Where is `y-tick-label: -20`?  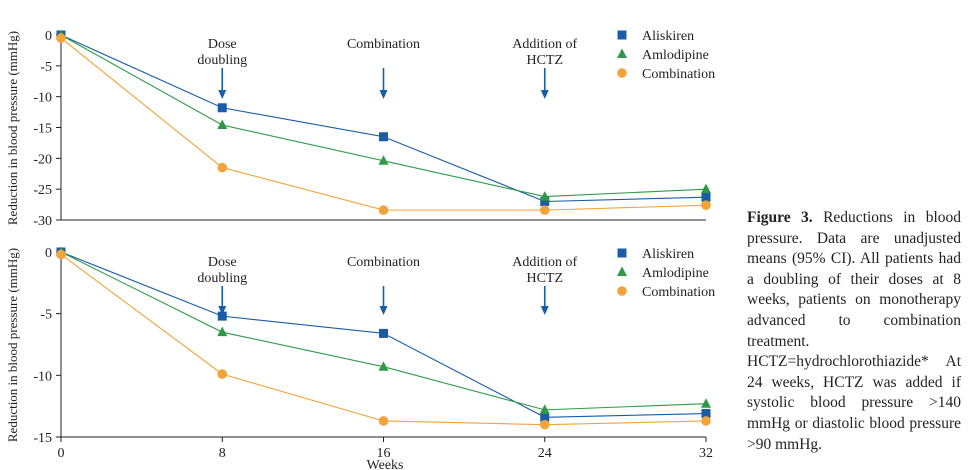 y-tick-label: -20 is located at coordinates (42, 159).